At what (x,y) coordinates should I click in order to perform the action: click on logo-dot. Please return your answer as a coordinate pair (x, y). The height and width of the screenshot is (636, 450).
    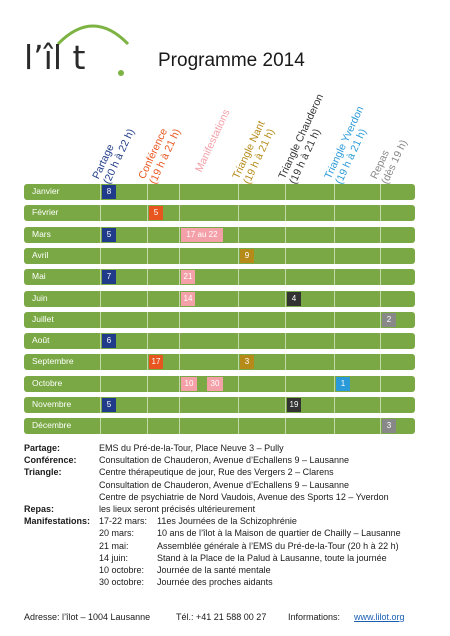
    Looking at the image, I should click on (121, 73).